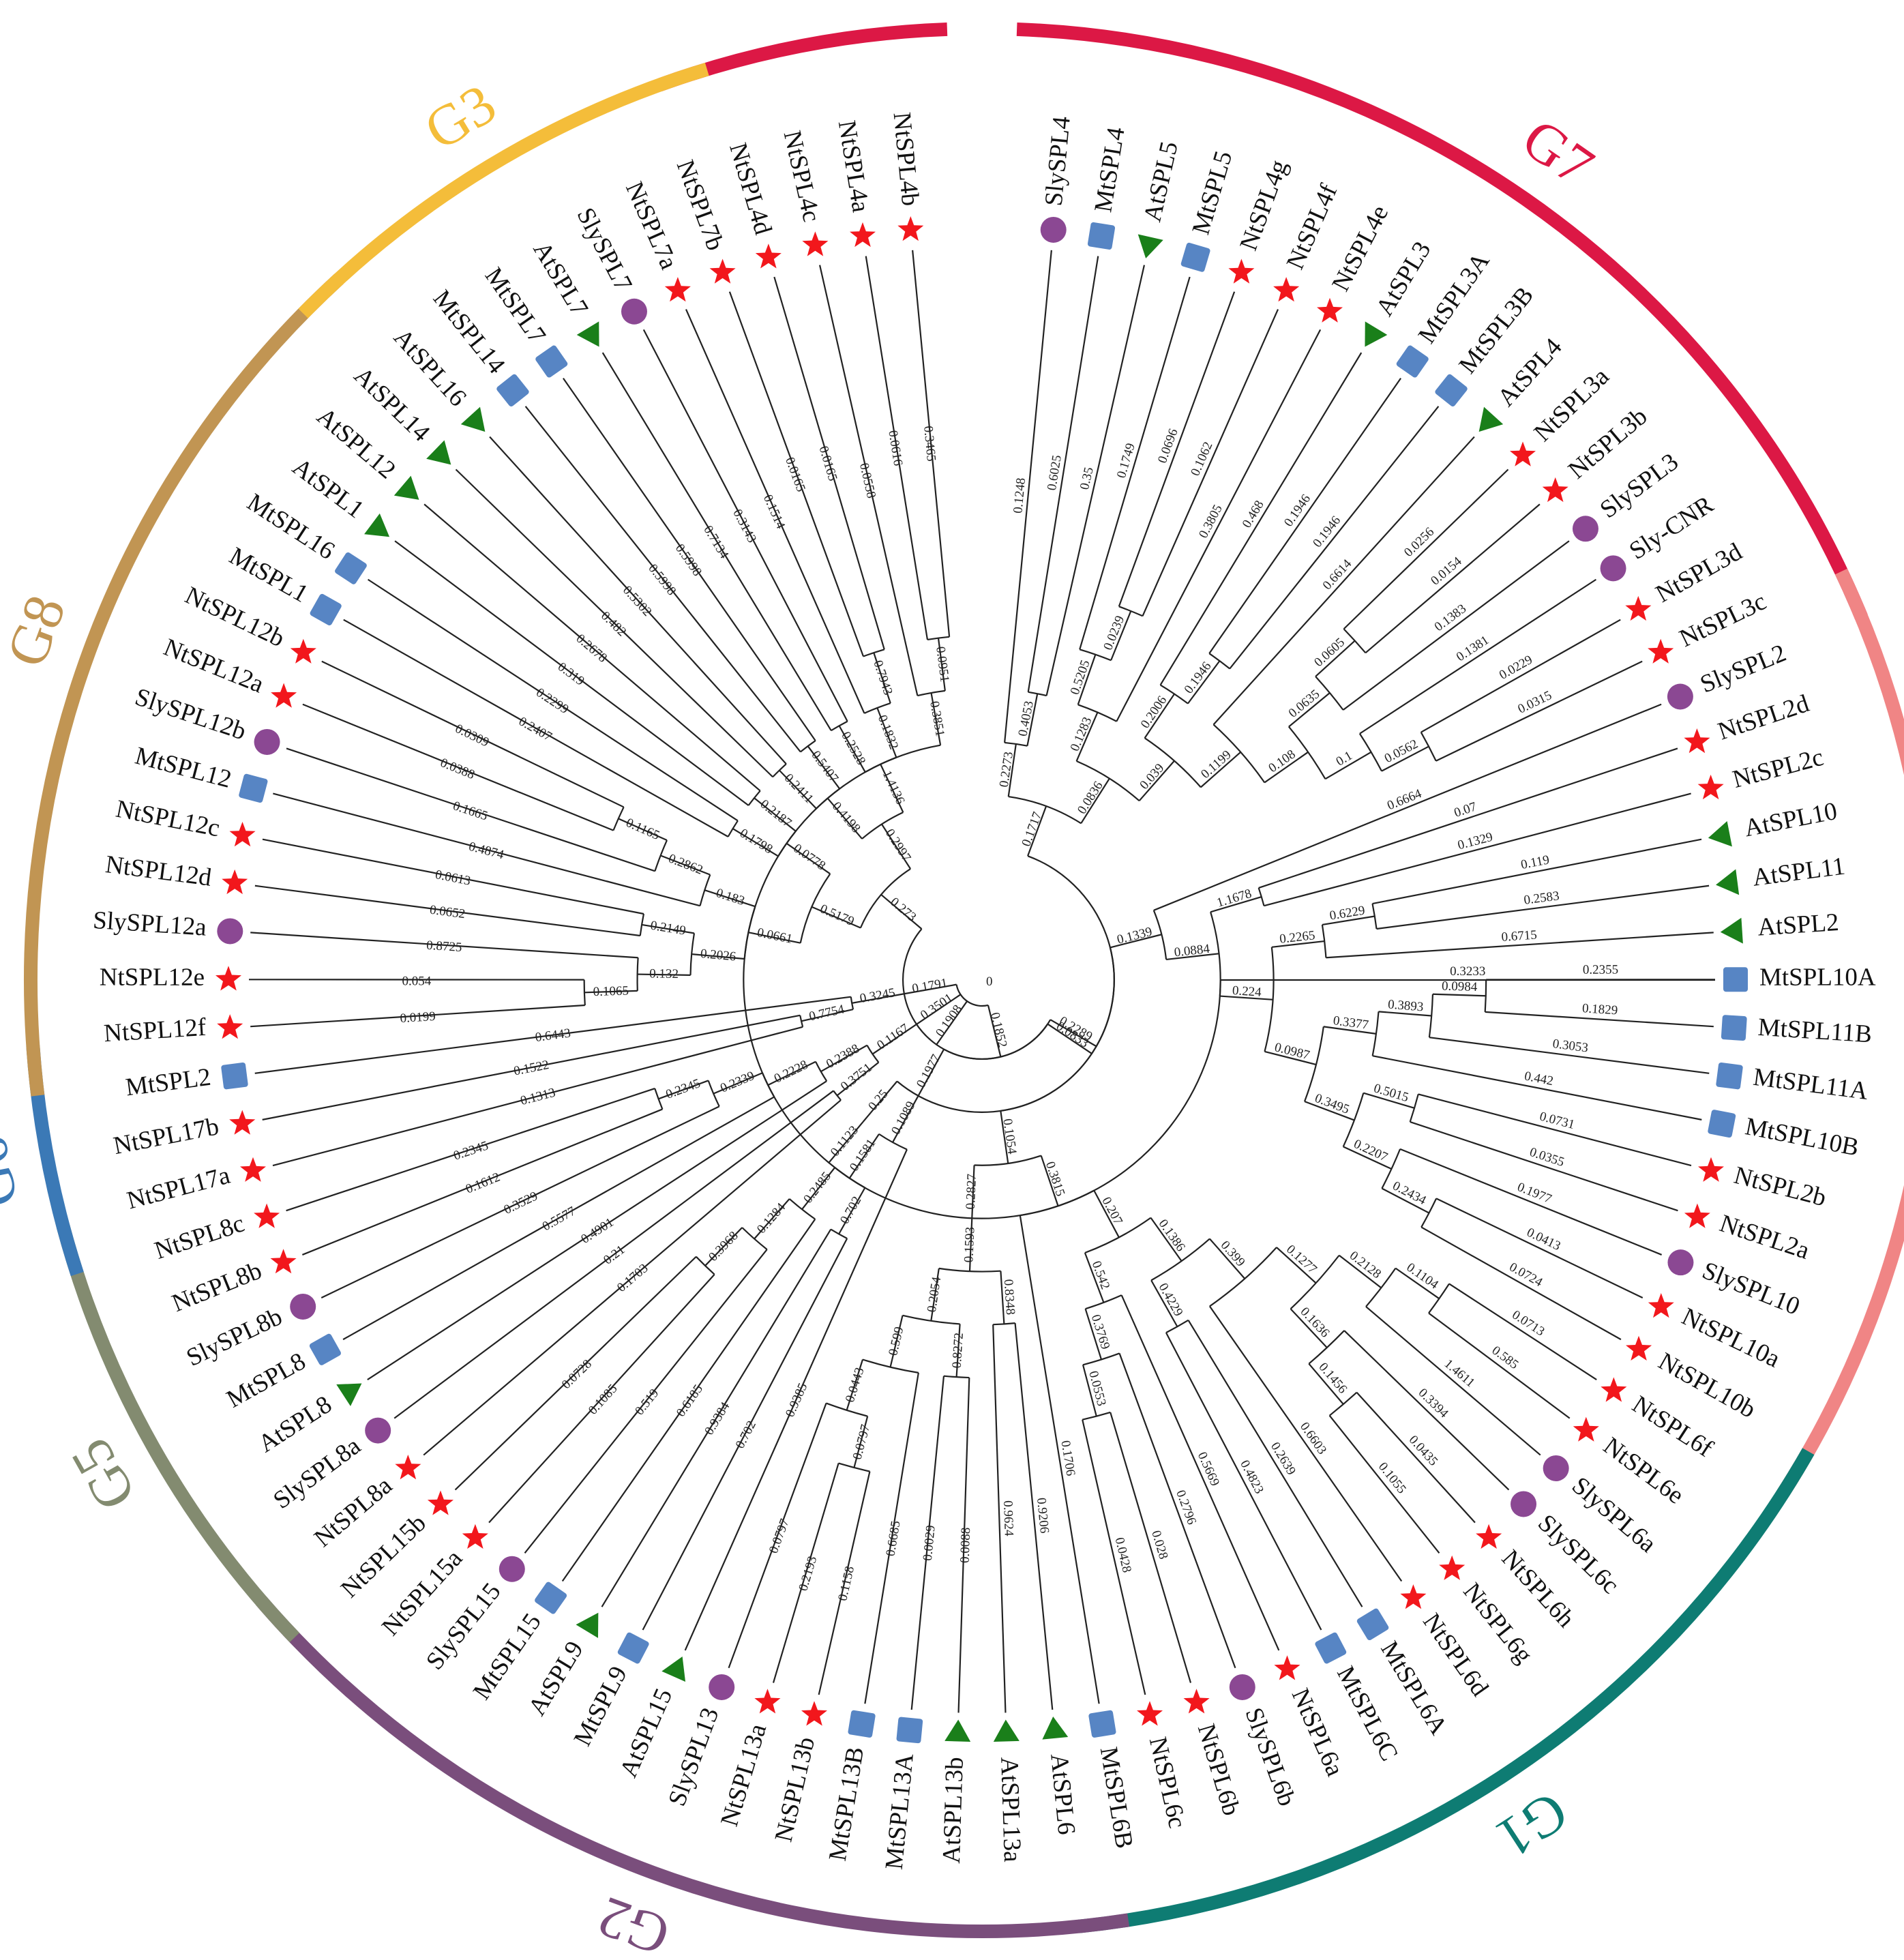 This screenshot has height=1960, width=1904. I want to click on ntspl3d-marker, so click(1638, 608).